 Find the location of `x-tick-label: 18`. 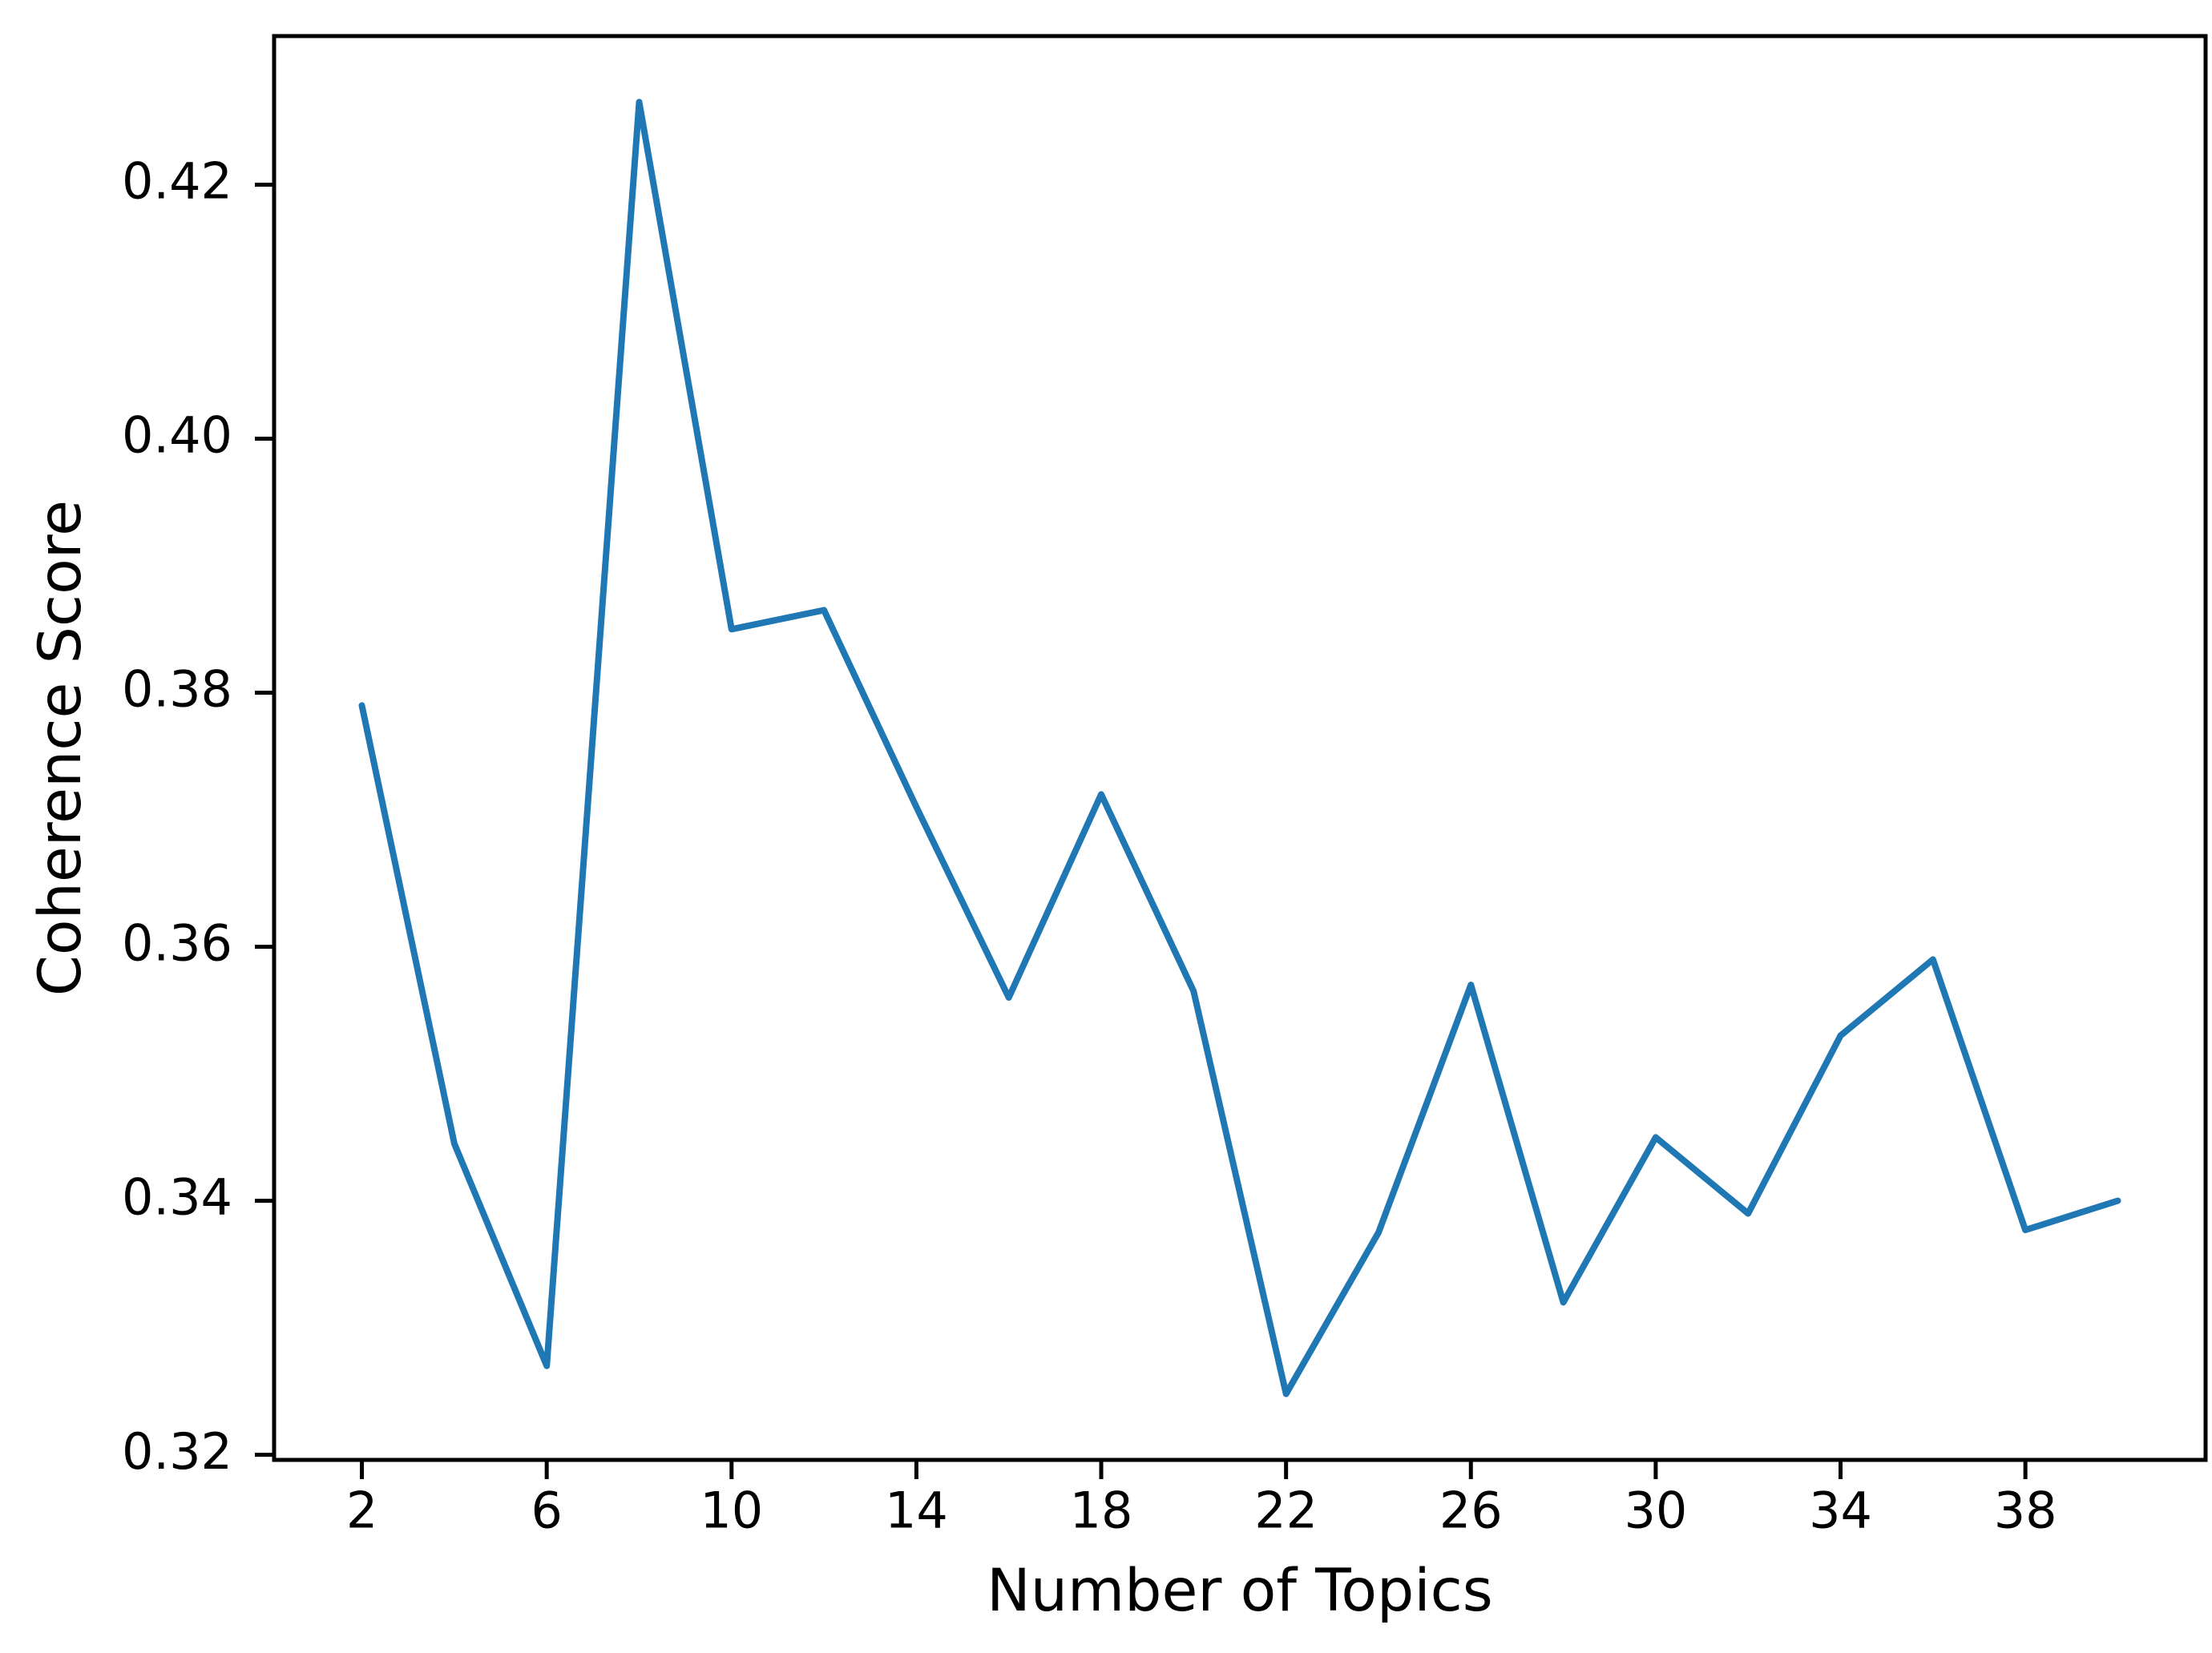

x-tick-label: 18 is located at coordinates (1101, 1510).